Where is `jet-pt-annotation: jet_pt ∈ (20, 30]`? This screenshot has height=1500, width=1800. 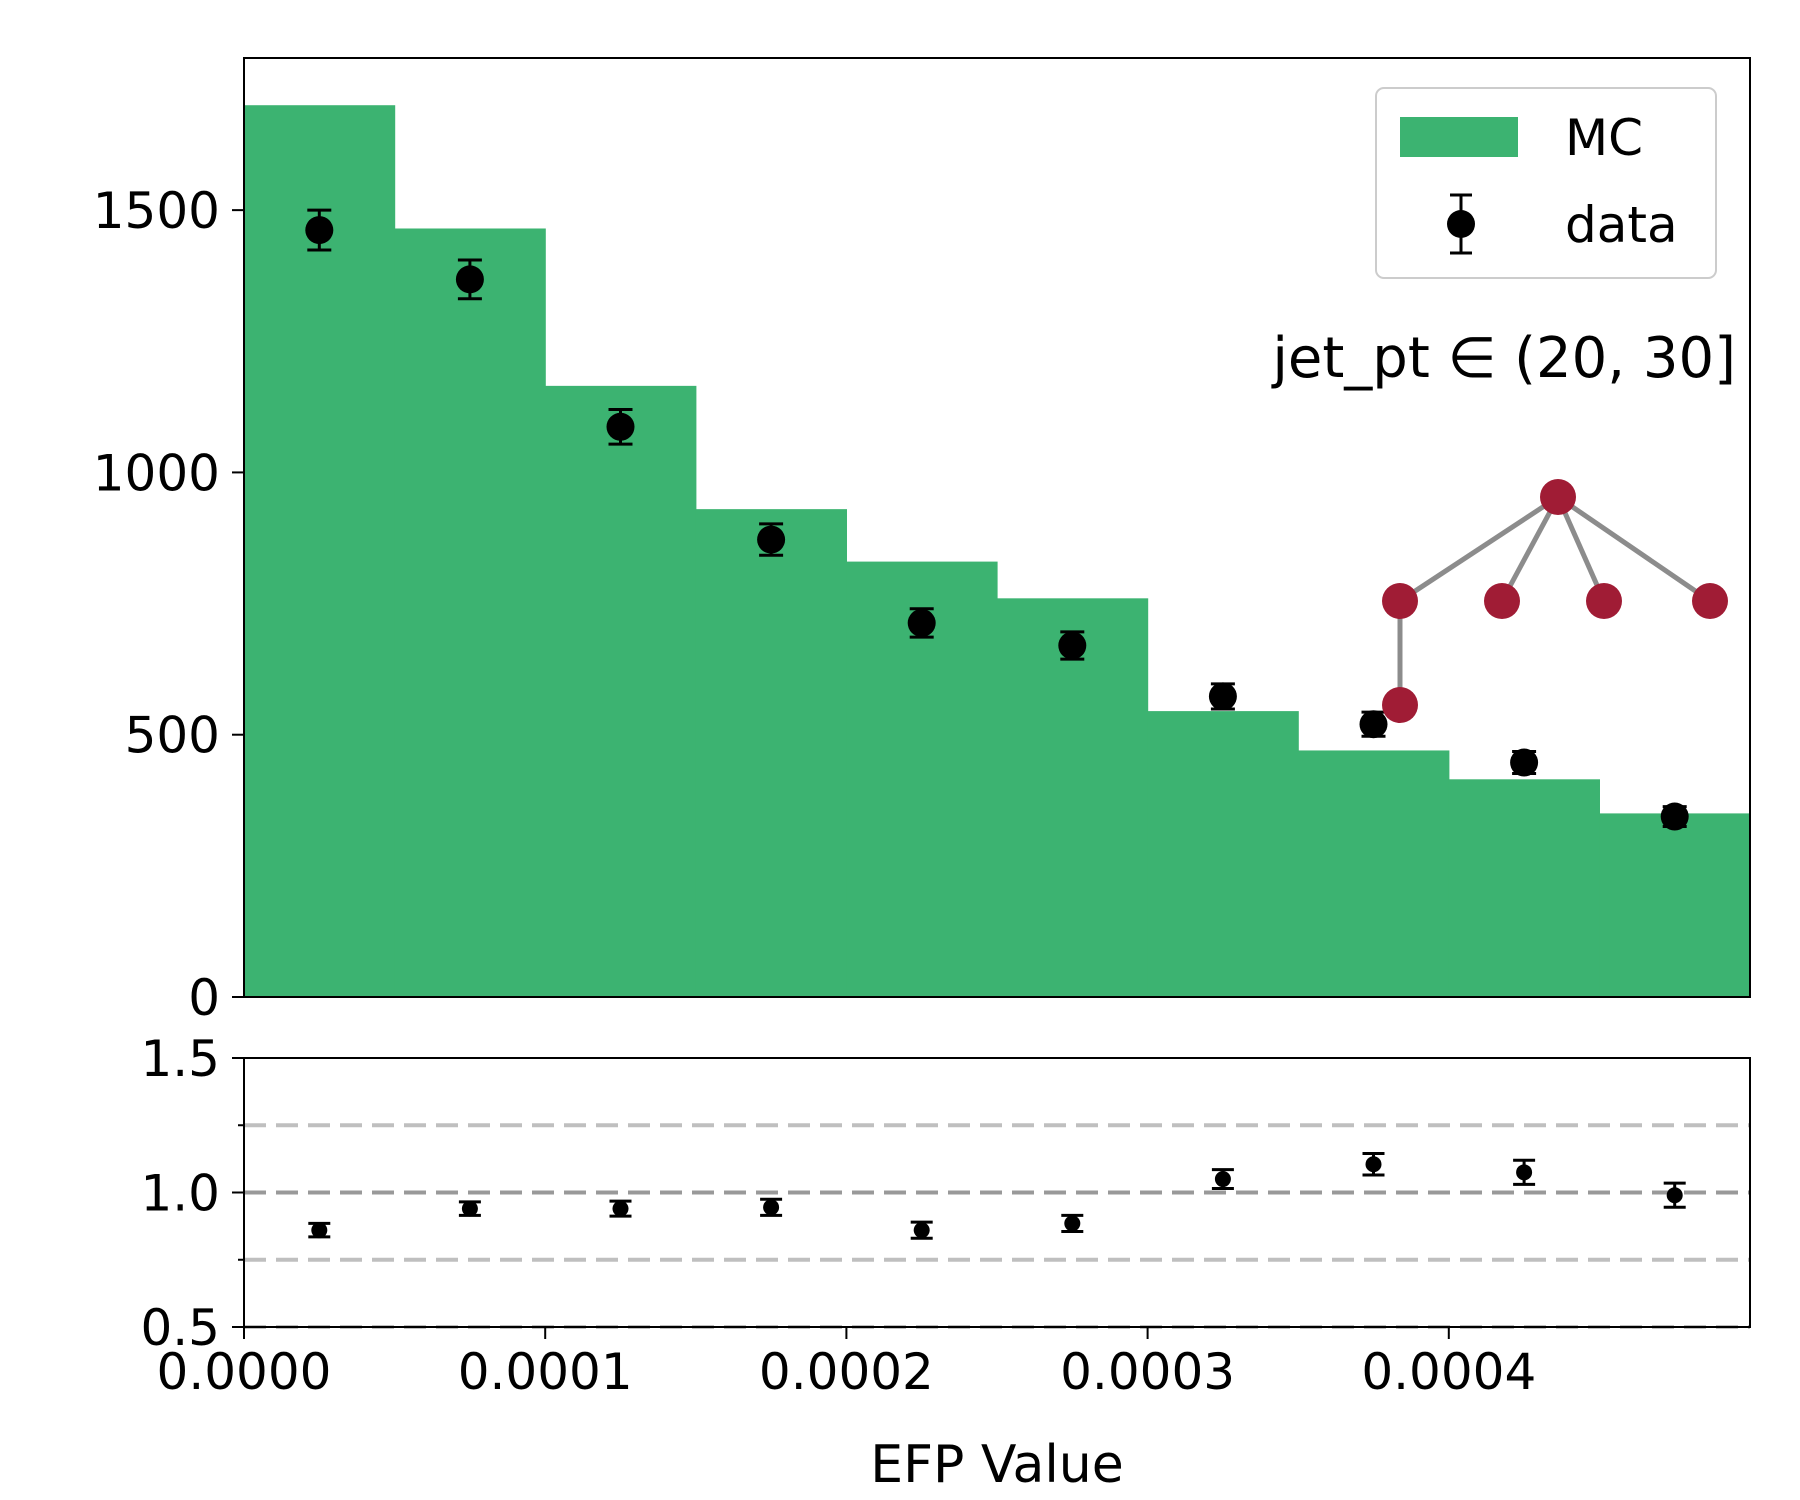
jet-pt-annotation: jet_pt ∈ (20, 30] is located at coordinates (1503, 358).